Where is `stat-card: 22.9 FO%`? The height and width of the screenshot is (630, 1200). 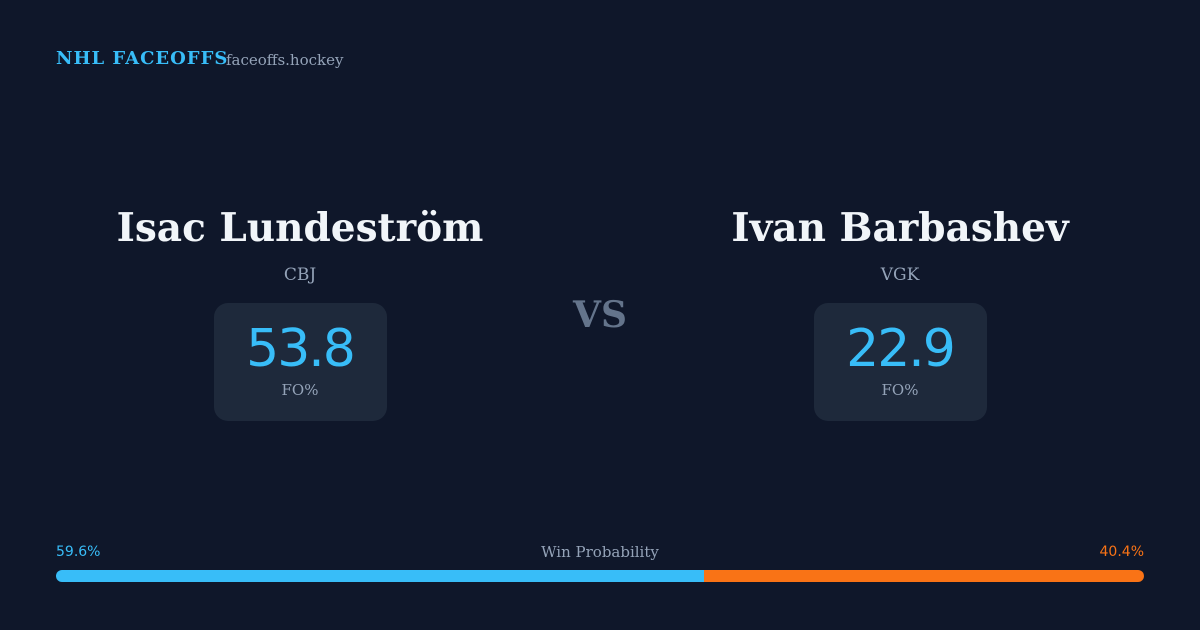 stat-card: 22.9 FO% is located at coordinates (900, 362).